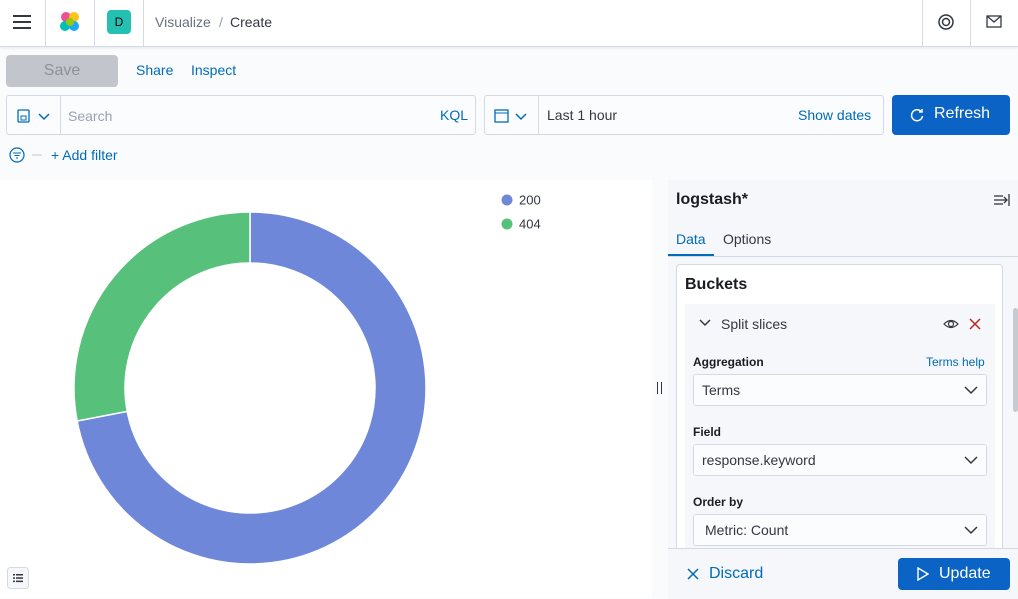 This screenshot has width=1018, height=599. What do you see at coordinates (512, 116) in the screenshot?
I see `calendar-icon` at bounding box center [512, 116].